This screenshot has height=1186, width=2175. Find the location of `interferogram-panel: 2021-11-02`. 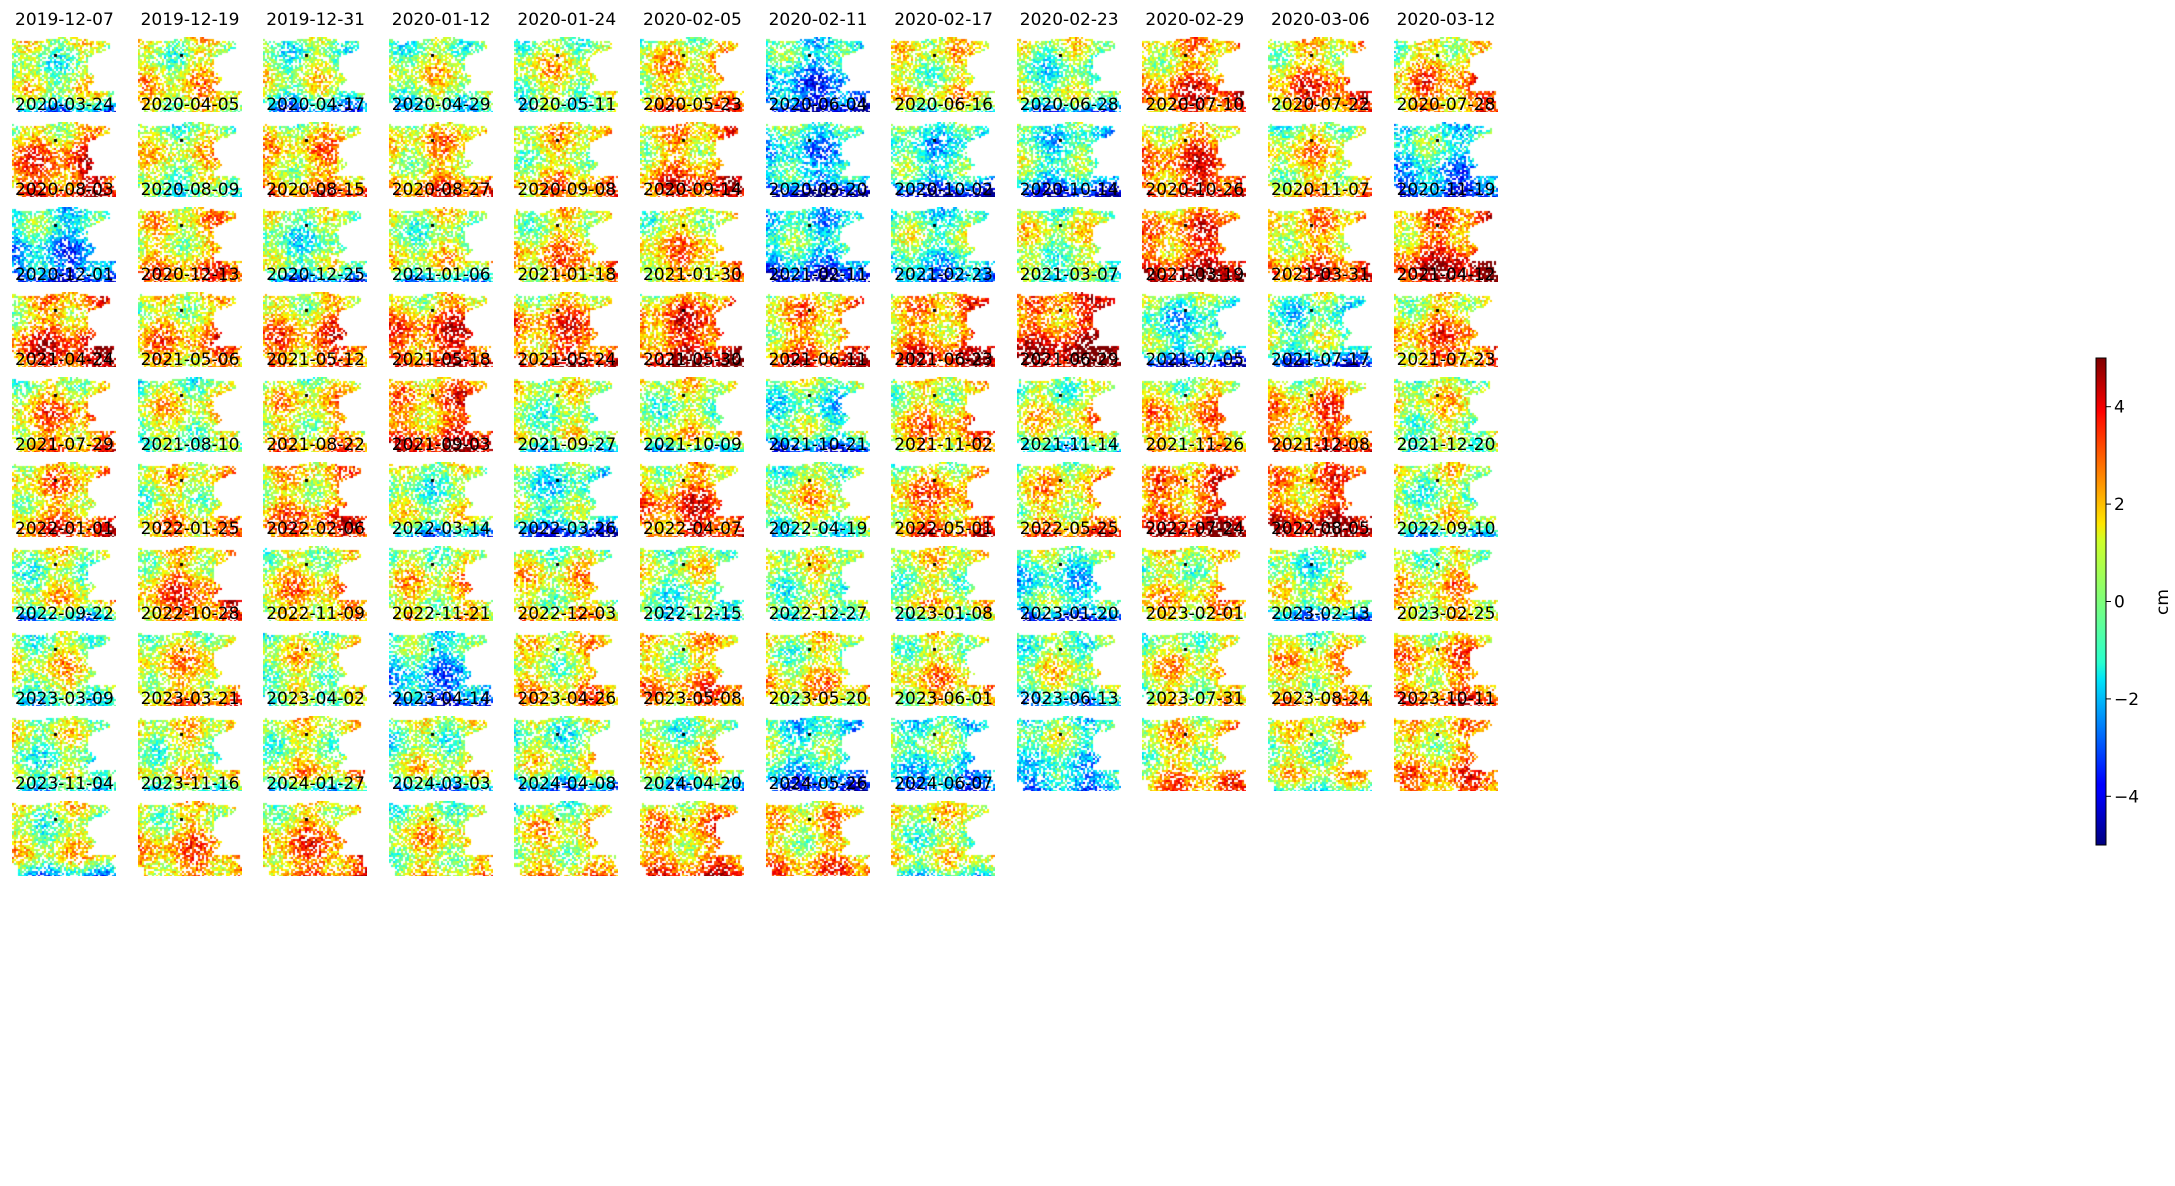

interferogram-panel: 2021-11-02 is located at coordinates (976, 484).